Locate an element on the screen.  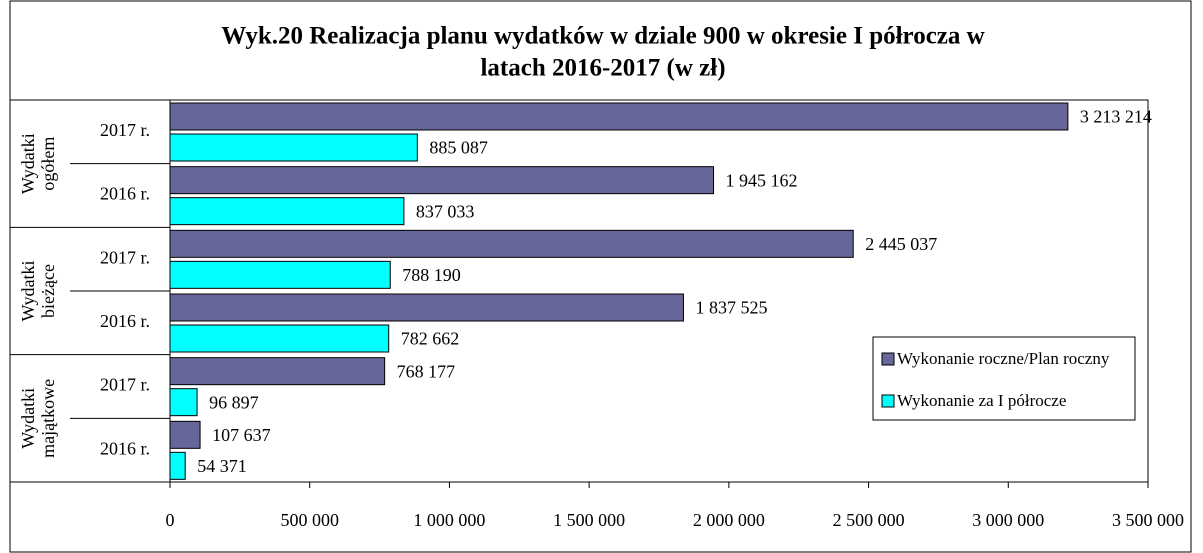
data-label: 885 087 is located at coordinates (458, 148).